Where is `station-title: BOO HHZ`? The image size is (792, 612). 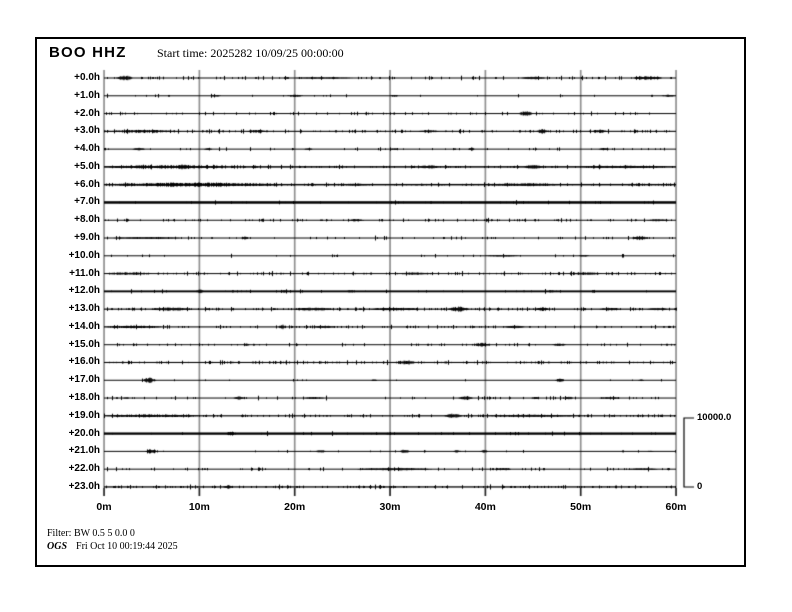
station-title: BOO HHZ is located at coordinates (88, 52).